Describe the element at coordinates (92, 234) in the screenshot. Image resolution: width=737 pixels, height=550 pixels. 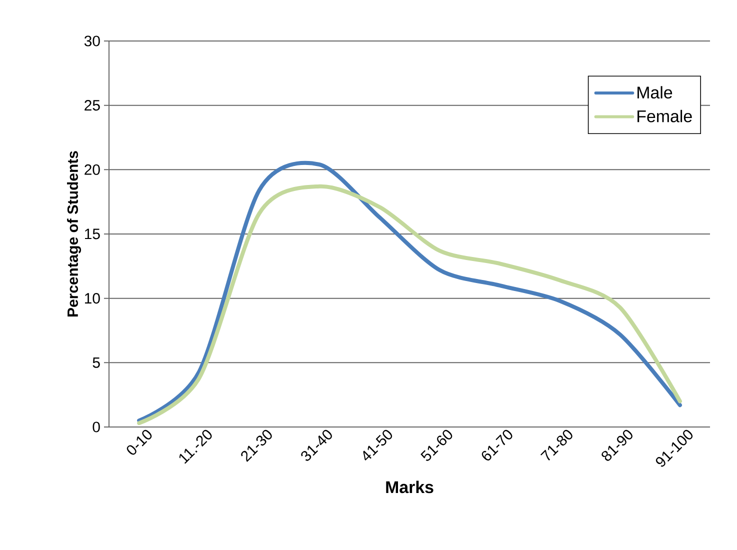
I see `y-tick-label: 15` at that location.